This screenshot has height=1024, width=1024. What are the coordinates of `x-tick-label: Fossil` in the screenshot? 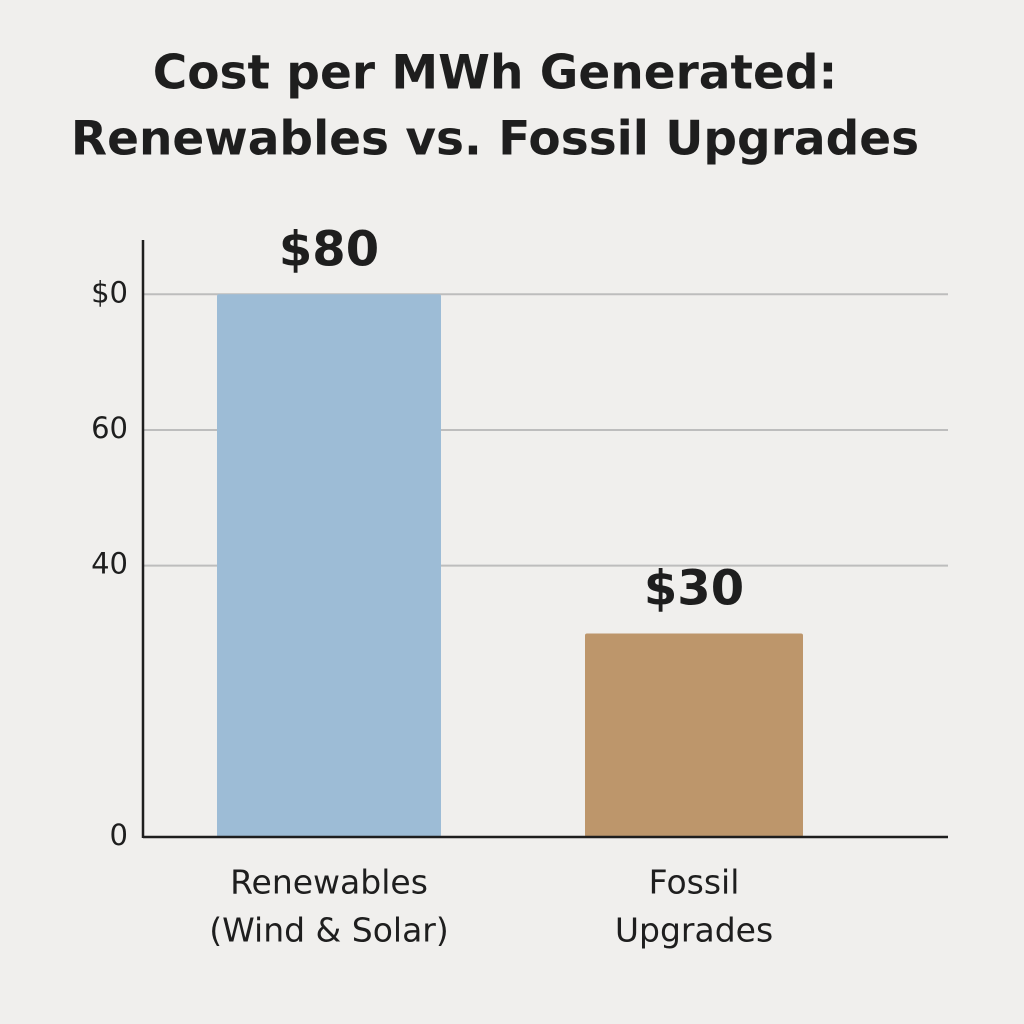 It's located at (694, 882).